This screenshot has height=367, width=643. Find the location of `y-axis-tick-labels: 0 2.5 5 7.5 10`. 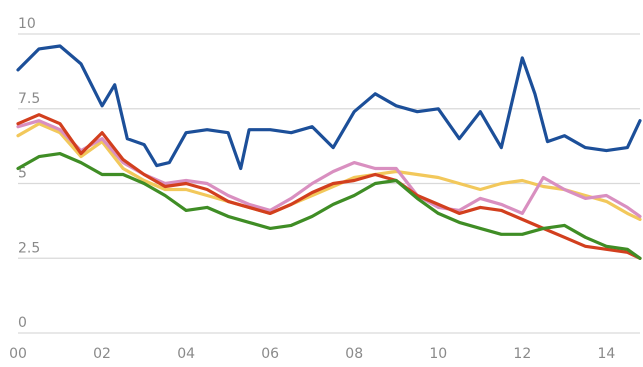

y-axis-tick-labels: 0 2.5 5 7.5 10 is located at coordinates (29, 173).